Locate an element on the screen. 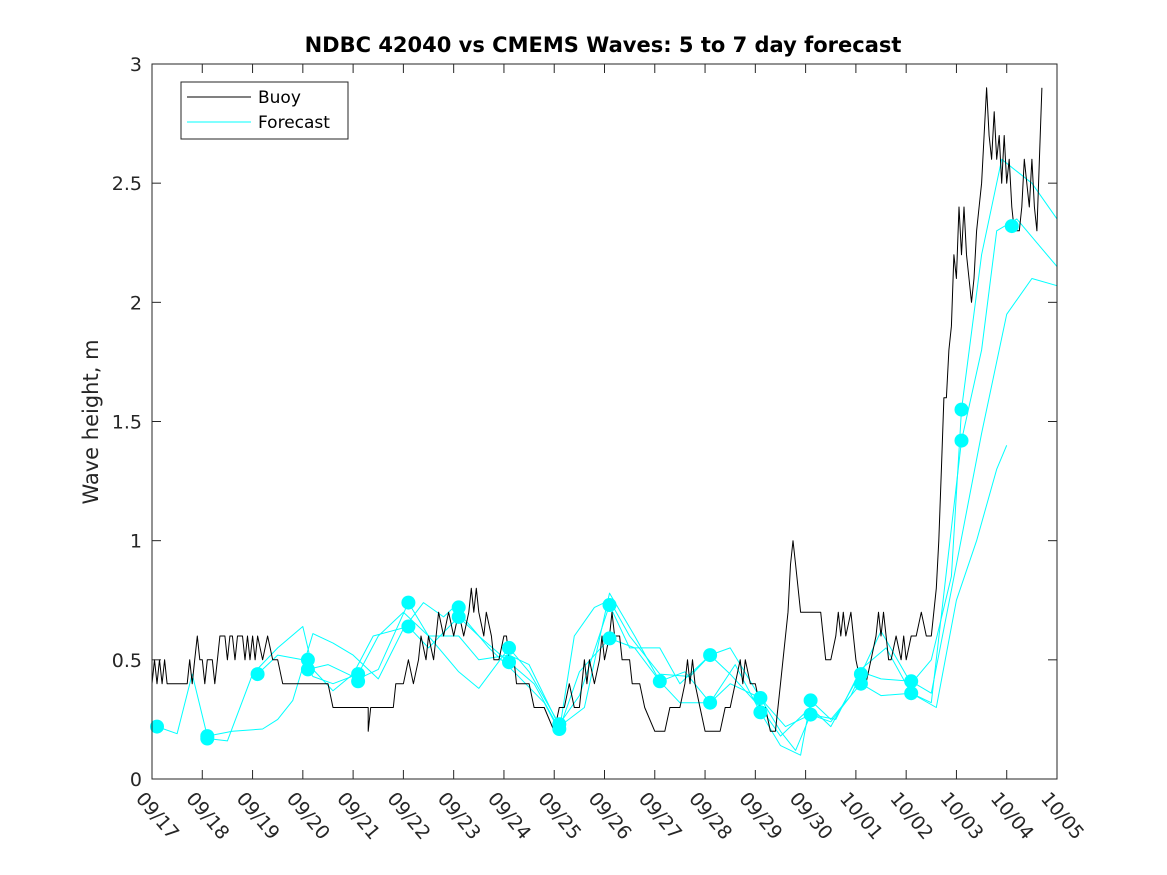 The height and width of the screenshot is (875, 1167). y-tick-label: 2 is located at coordinates (136, 303).